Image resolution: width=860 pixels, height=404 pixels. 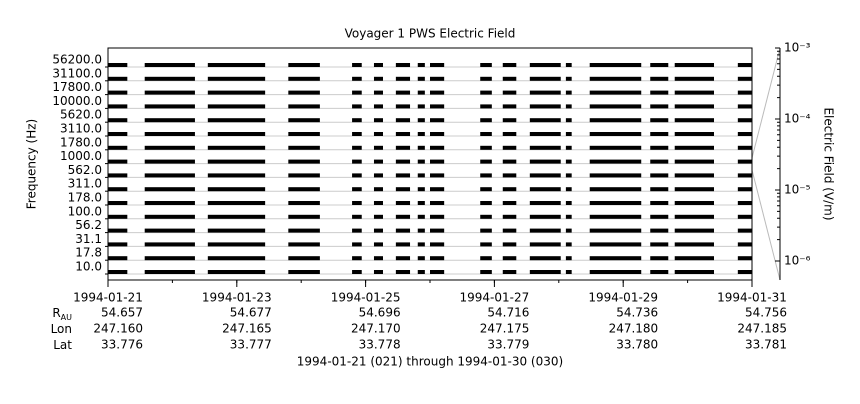 What do you see at coordinates (634, 329) in the screenshot?
I see `ephemeris-value: 247.180` at bounding box center [634, 329].